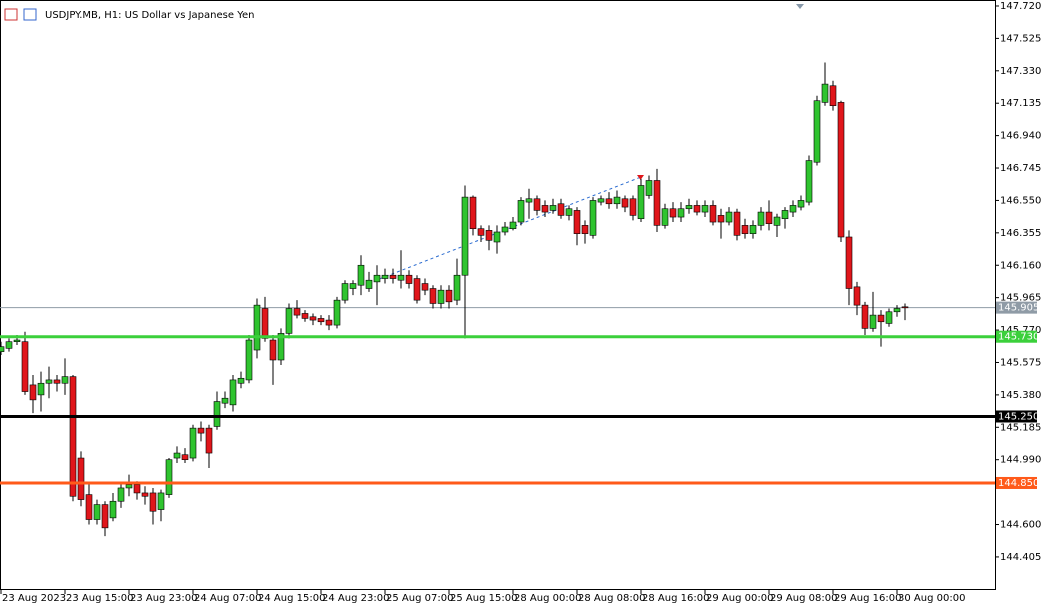  I want to click on level-line-label: 144.850, so click(1018, 483).